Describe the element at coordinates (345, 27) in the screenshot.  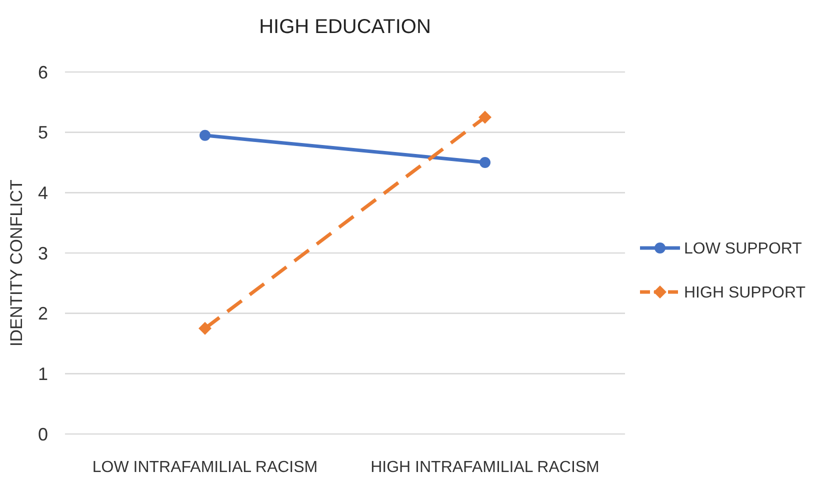
I see `chart-title: HIGH EDUCATION` at that location.